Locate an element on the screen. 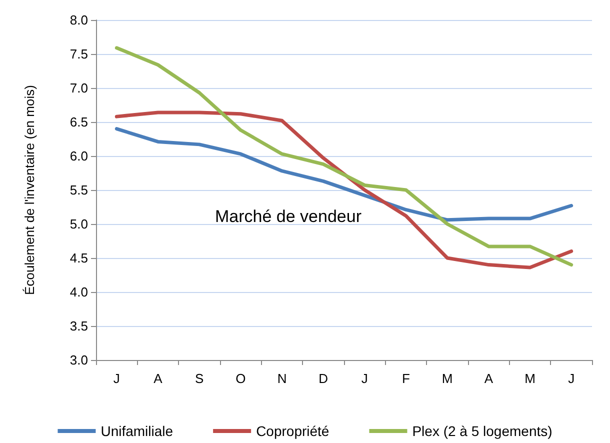 The width and height of the screenshot is (610, 443). y-tick-label: 8.0 is located at coordinates (79, 20).